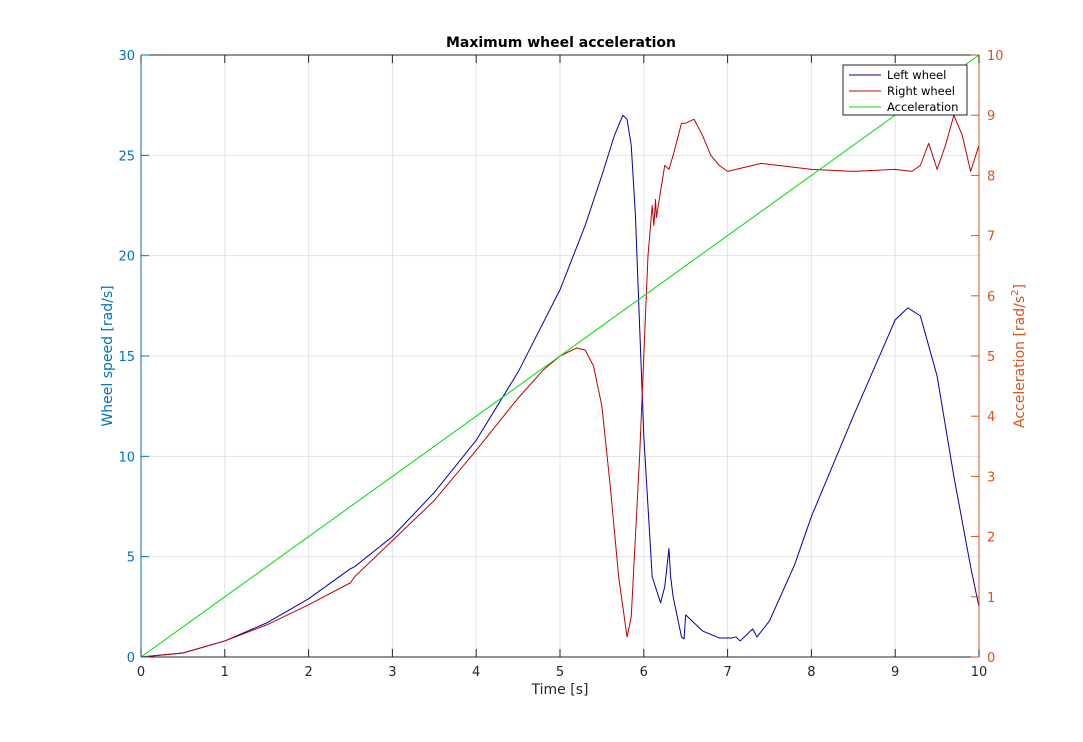  I want to click on y-left-tick-label: 0, so click(131, 658).